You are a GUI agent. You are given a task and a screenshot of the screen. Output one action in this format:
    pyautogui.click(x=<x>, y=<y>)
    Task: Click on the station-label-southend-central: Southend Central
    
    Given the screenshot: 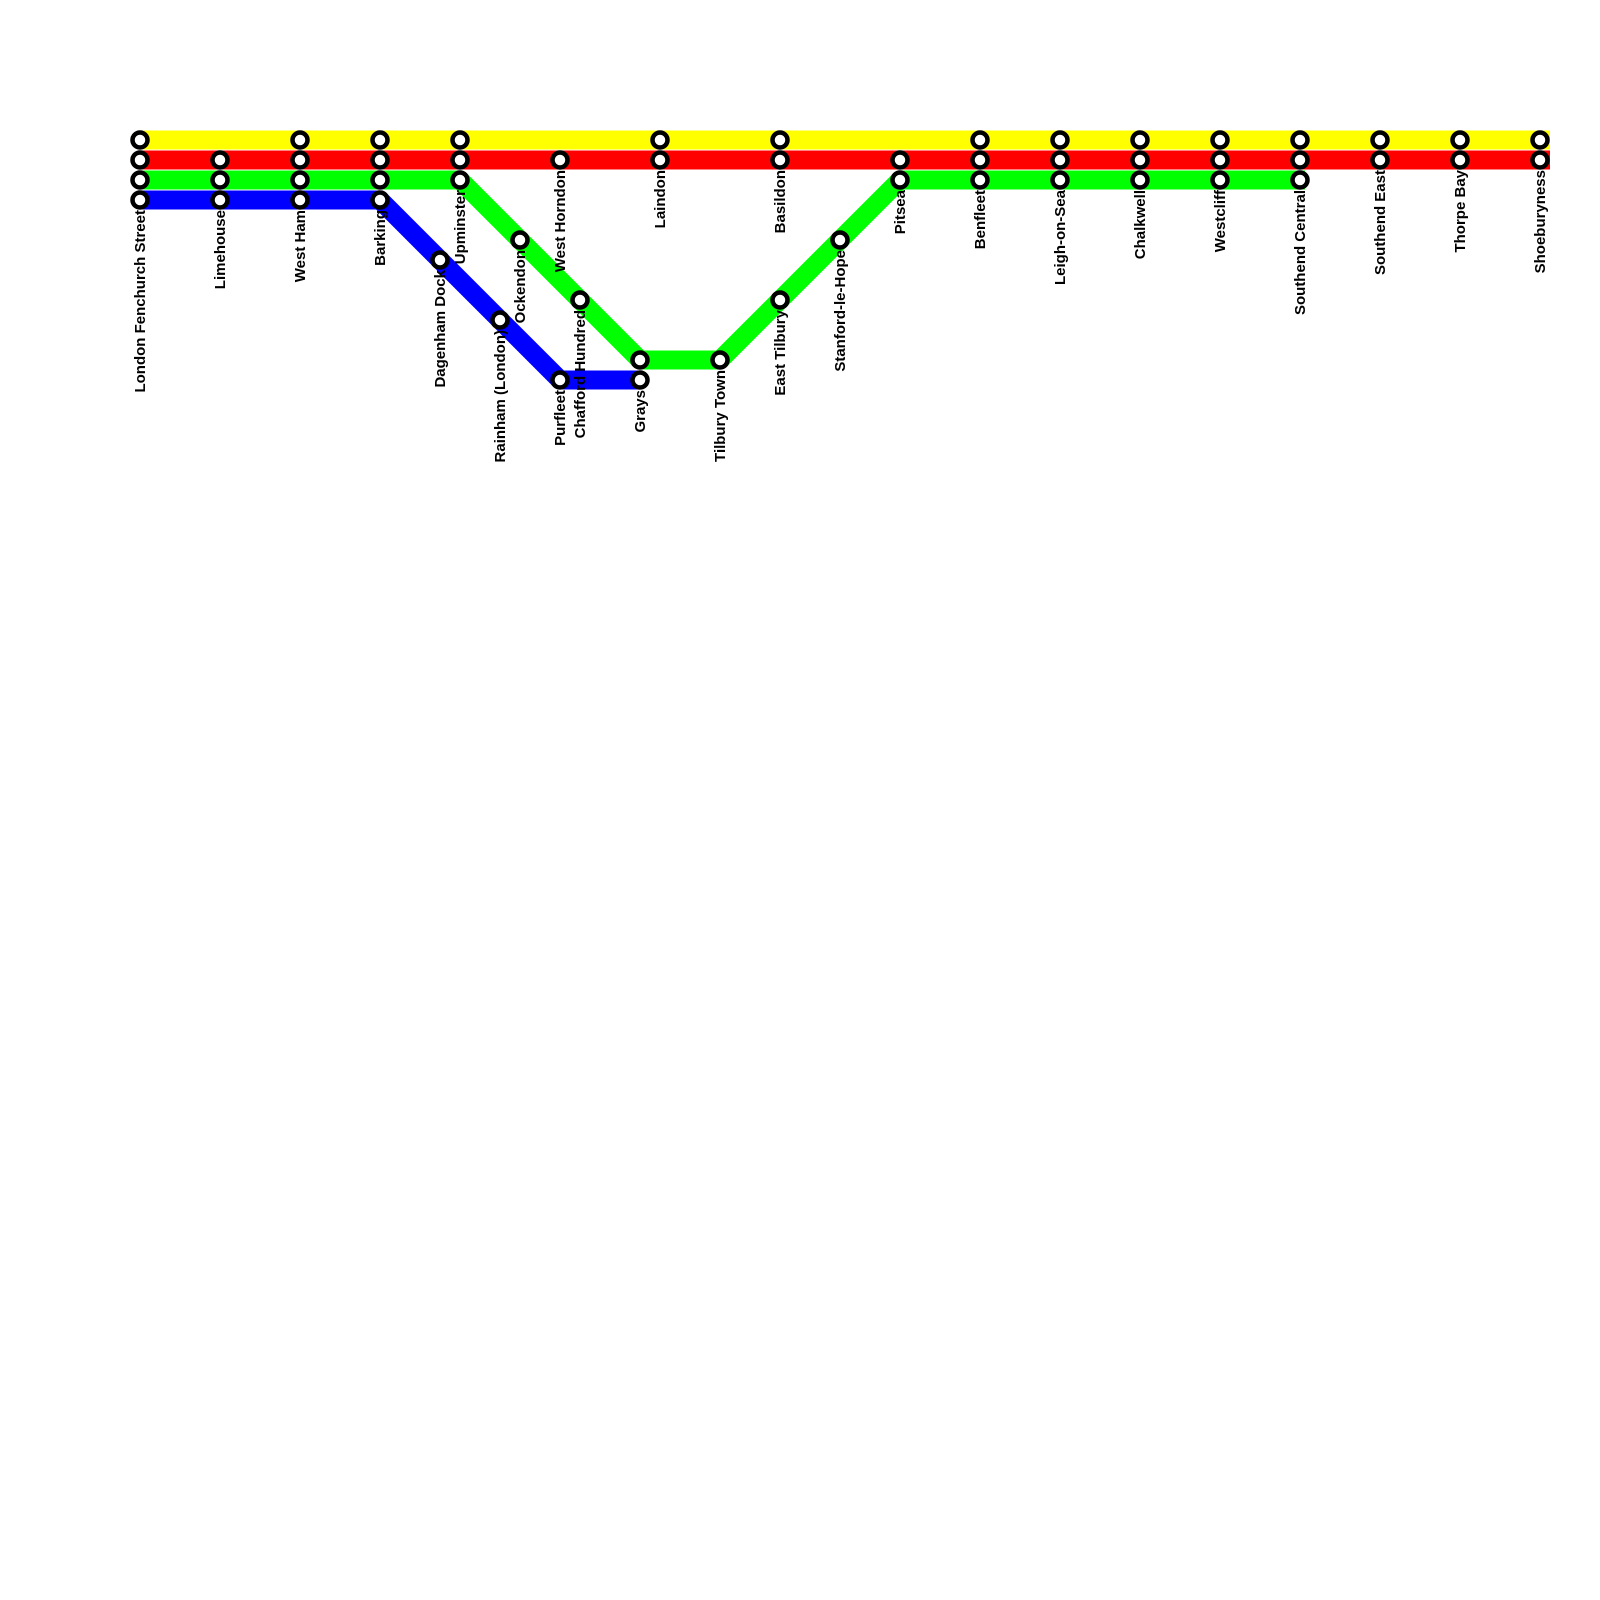 What is the action you would take?
    pyautogui.click(x=1300, y=252)
    